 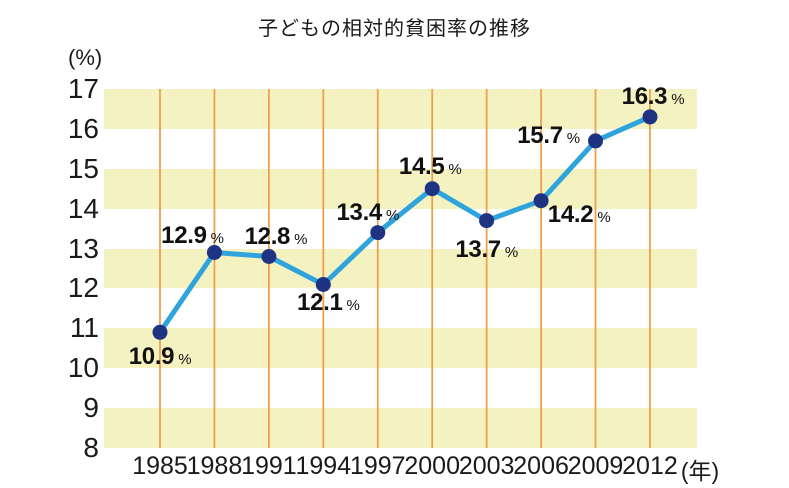 I want to click on x-tick-label: 2003, so click(x=486, y=466).